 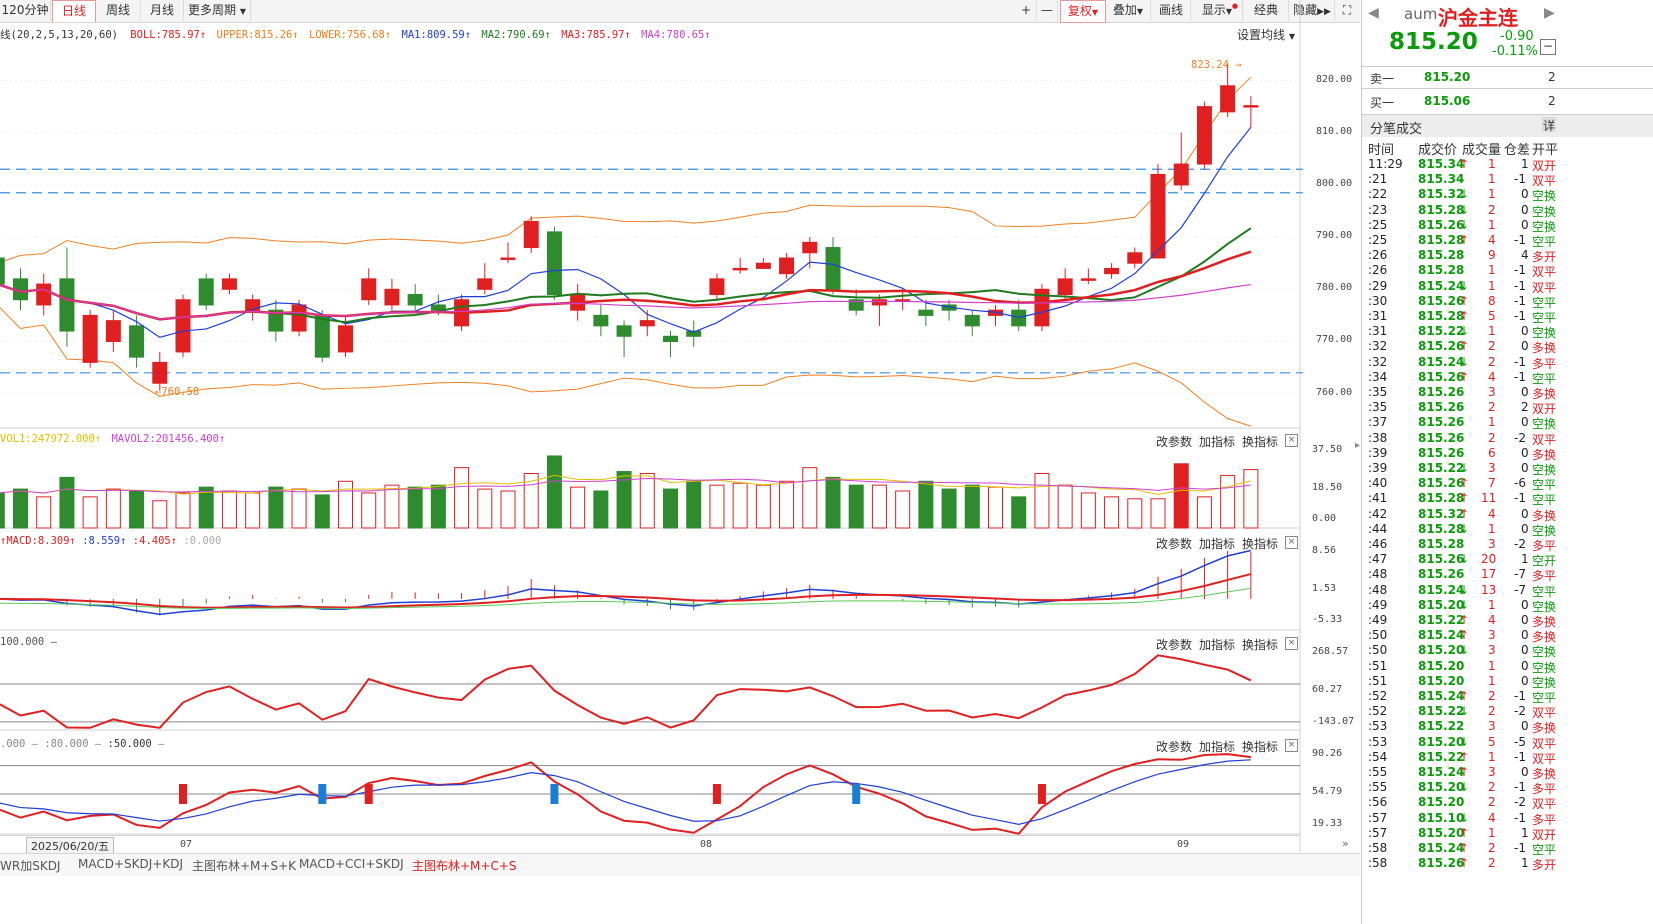 I want to click on tab-macd-skdj-kdj: MACD+SKDJ+KDJ, so click(x=130, y=864).